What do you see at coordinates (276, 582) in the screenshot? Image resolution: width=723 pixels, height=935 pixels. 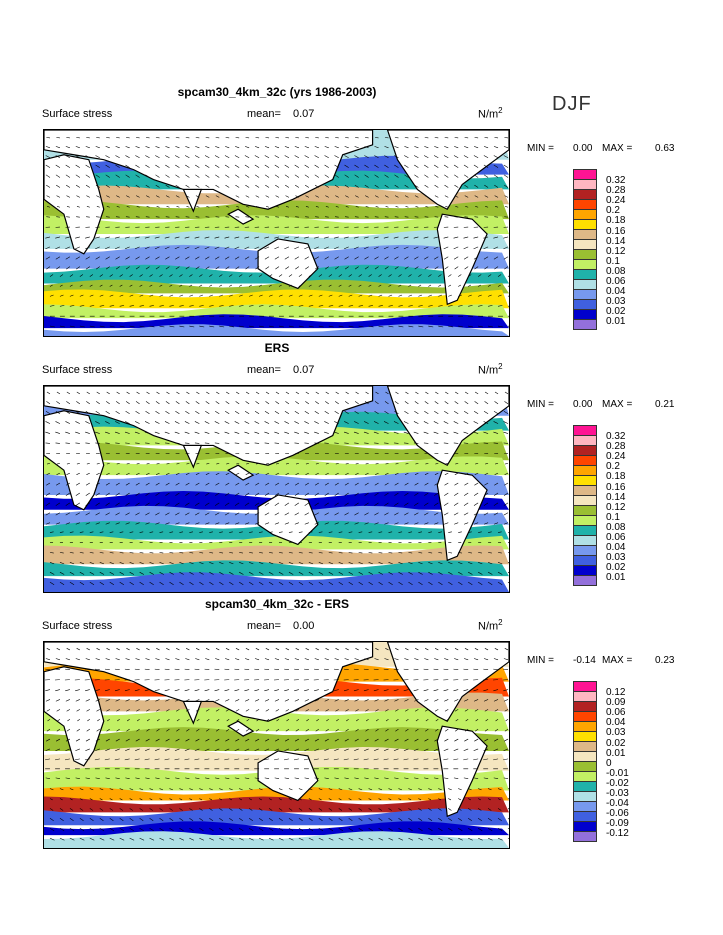 I see `contour-band` at bounding box center [276, 582].